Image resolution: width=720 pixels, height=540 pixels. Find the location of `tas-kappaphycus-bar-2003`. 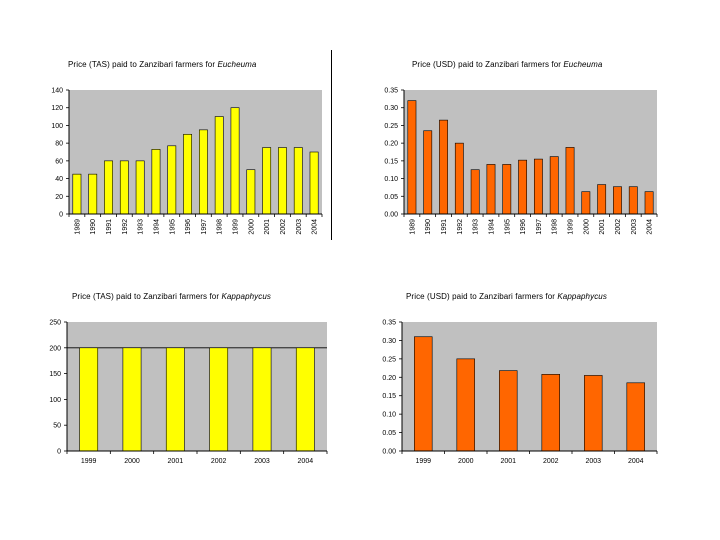

tas-kappaphycus-bar-2003 is located at coordinates (262, 399).